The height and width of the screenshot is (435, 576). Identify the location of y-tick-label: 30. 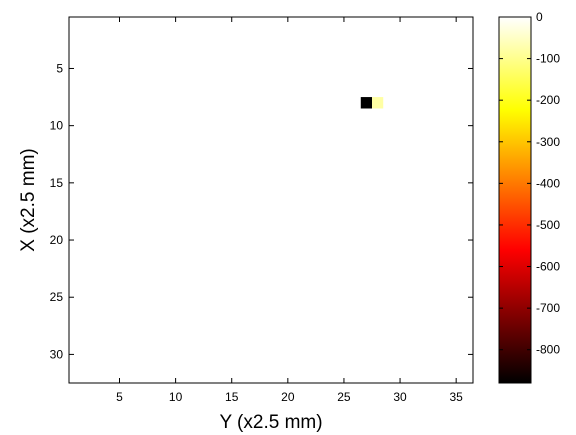
(57, 354).